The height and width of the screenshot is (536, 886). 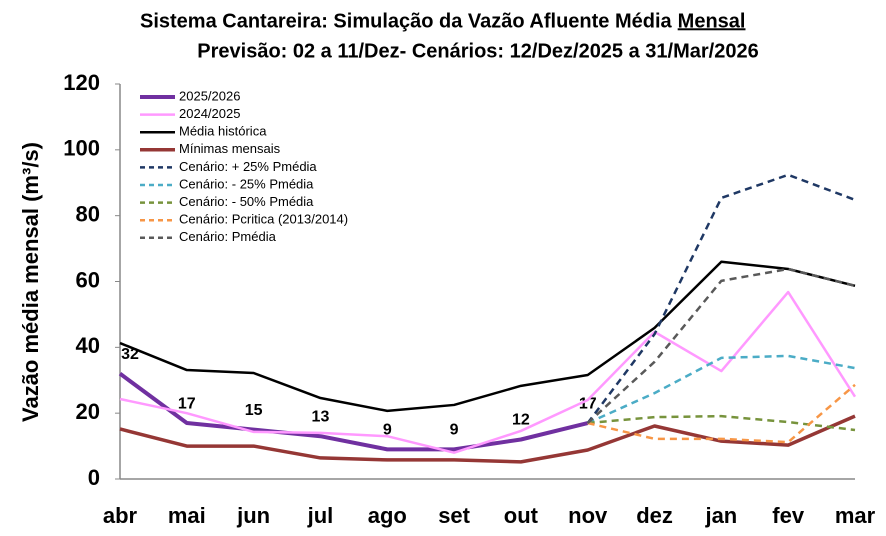 I want to click on y-tick-label: 20, so click(x=88, y=411).